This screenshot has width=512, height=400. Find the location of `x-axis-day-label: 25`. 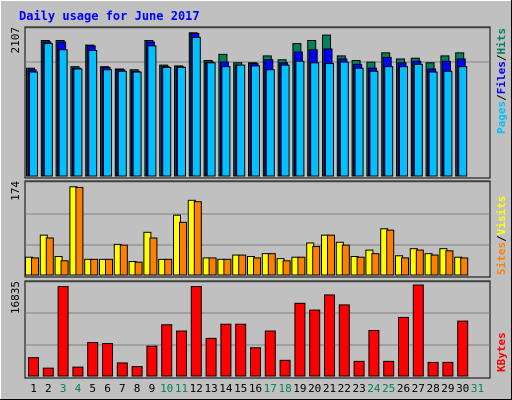

x-axis-day-label: 25 is located at coordinates (388, 388).